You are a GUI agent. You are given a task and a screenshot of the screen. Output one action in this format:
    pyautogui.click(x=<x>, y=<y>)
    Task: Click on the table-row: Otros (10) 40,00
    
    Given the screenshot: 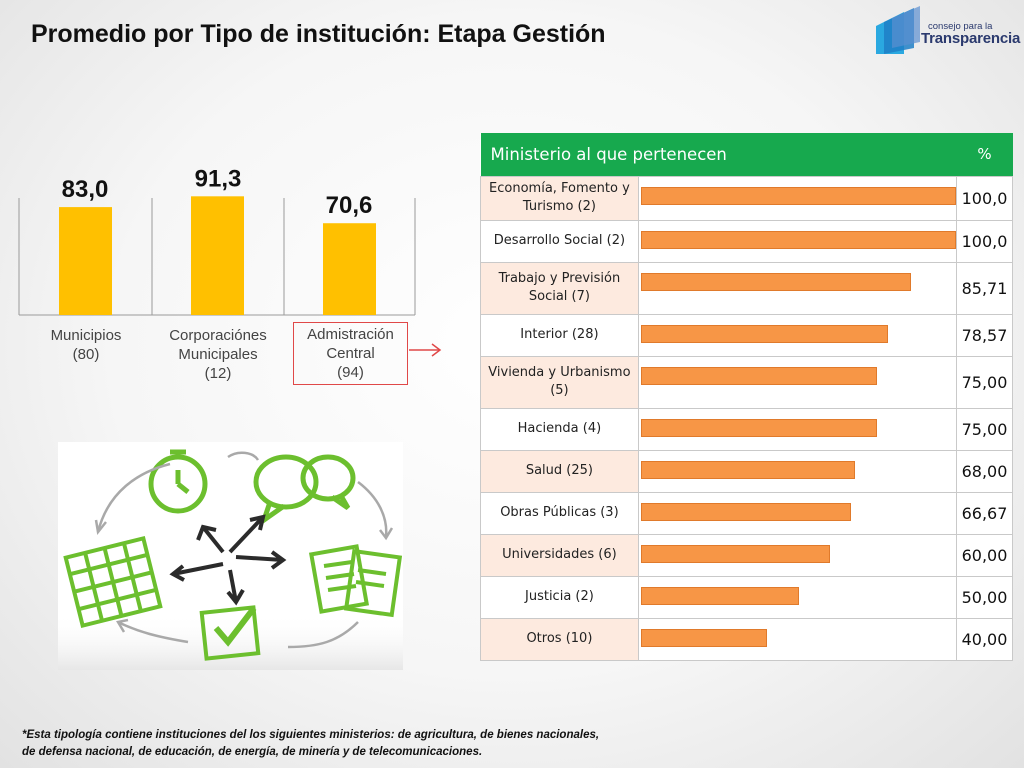 What is the action you would take?
    pyautogui.click(x=746, y=639)
    